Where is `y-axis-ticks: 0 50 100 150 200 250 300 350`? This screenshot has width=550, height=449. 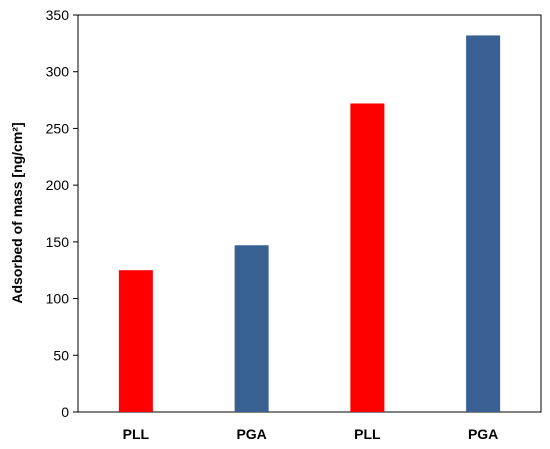
y-axis-ticks: 0 50 100 150 200 250 300 350 is located at coordinates (62, 213).